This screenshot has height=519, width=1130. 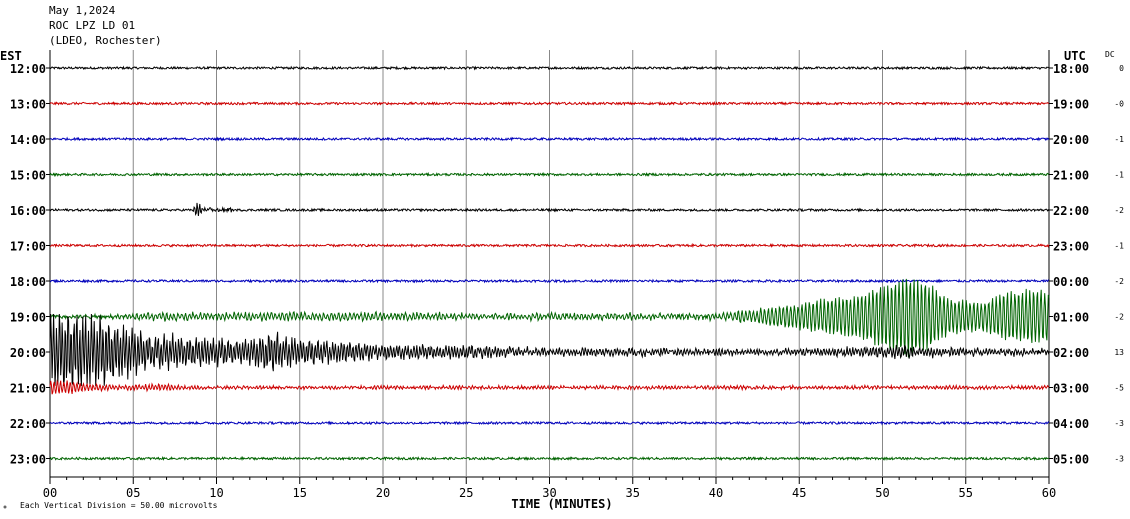 I want to click on est-tick-label: 17:00, so click(x=28, y=247).